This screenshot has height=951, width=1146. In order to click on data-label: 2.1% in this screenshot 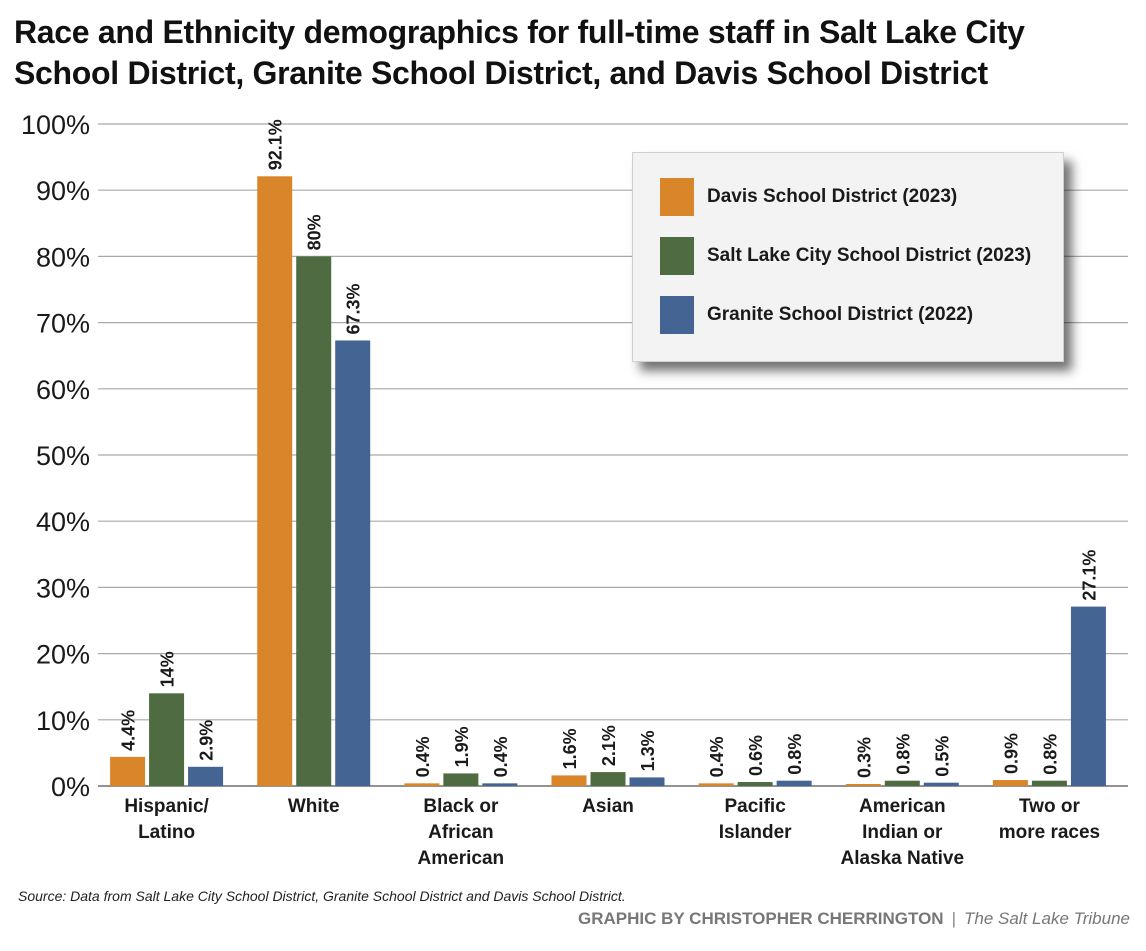, I will do `click(609, 745)`.